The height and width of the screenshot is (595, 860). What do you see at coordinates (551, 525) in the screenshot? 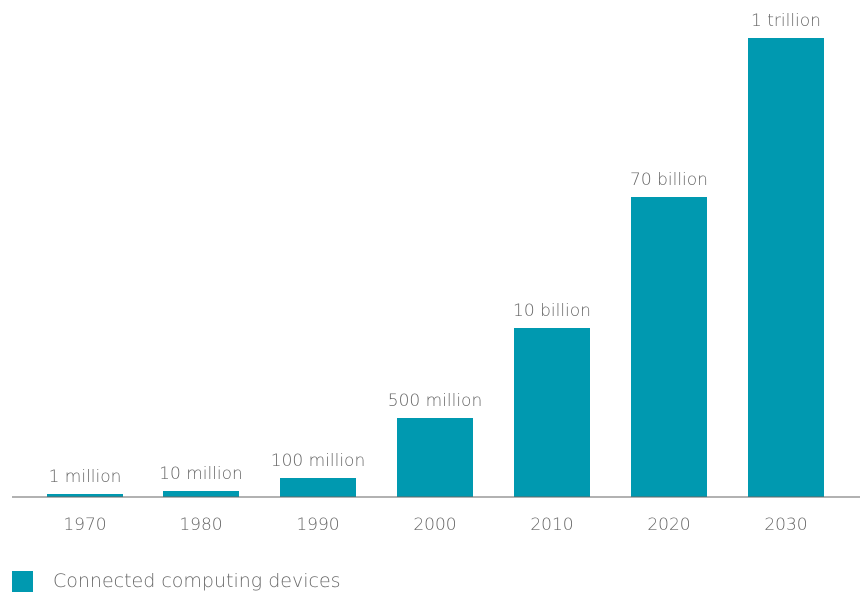
I see `x-tick-label-2010: 2010` at bounding box center [551, 525].